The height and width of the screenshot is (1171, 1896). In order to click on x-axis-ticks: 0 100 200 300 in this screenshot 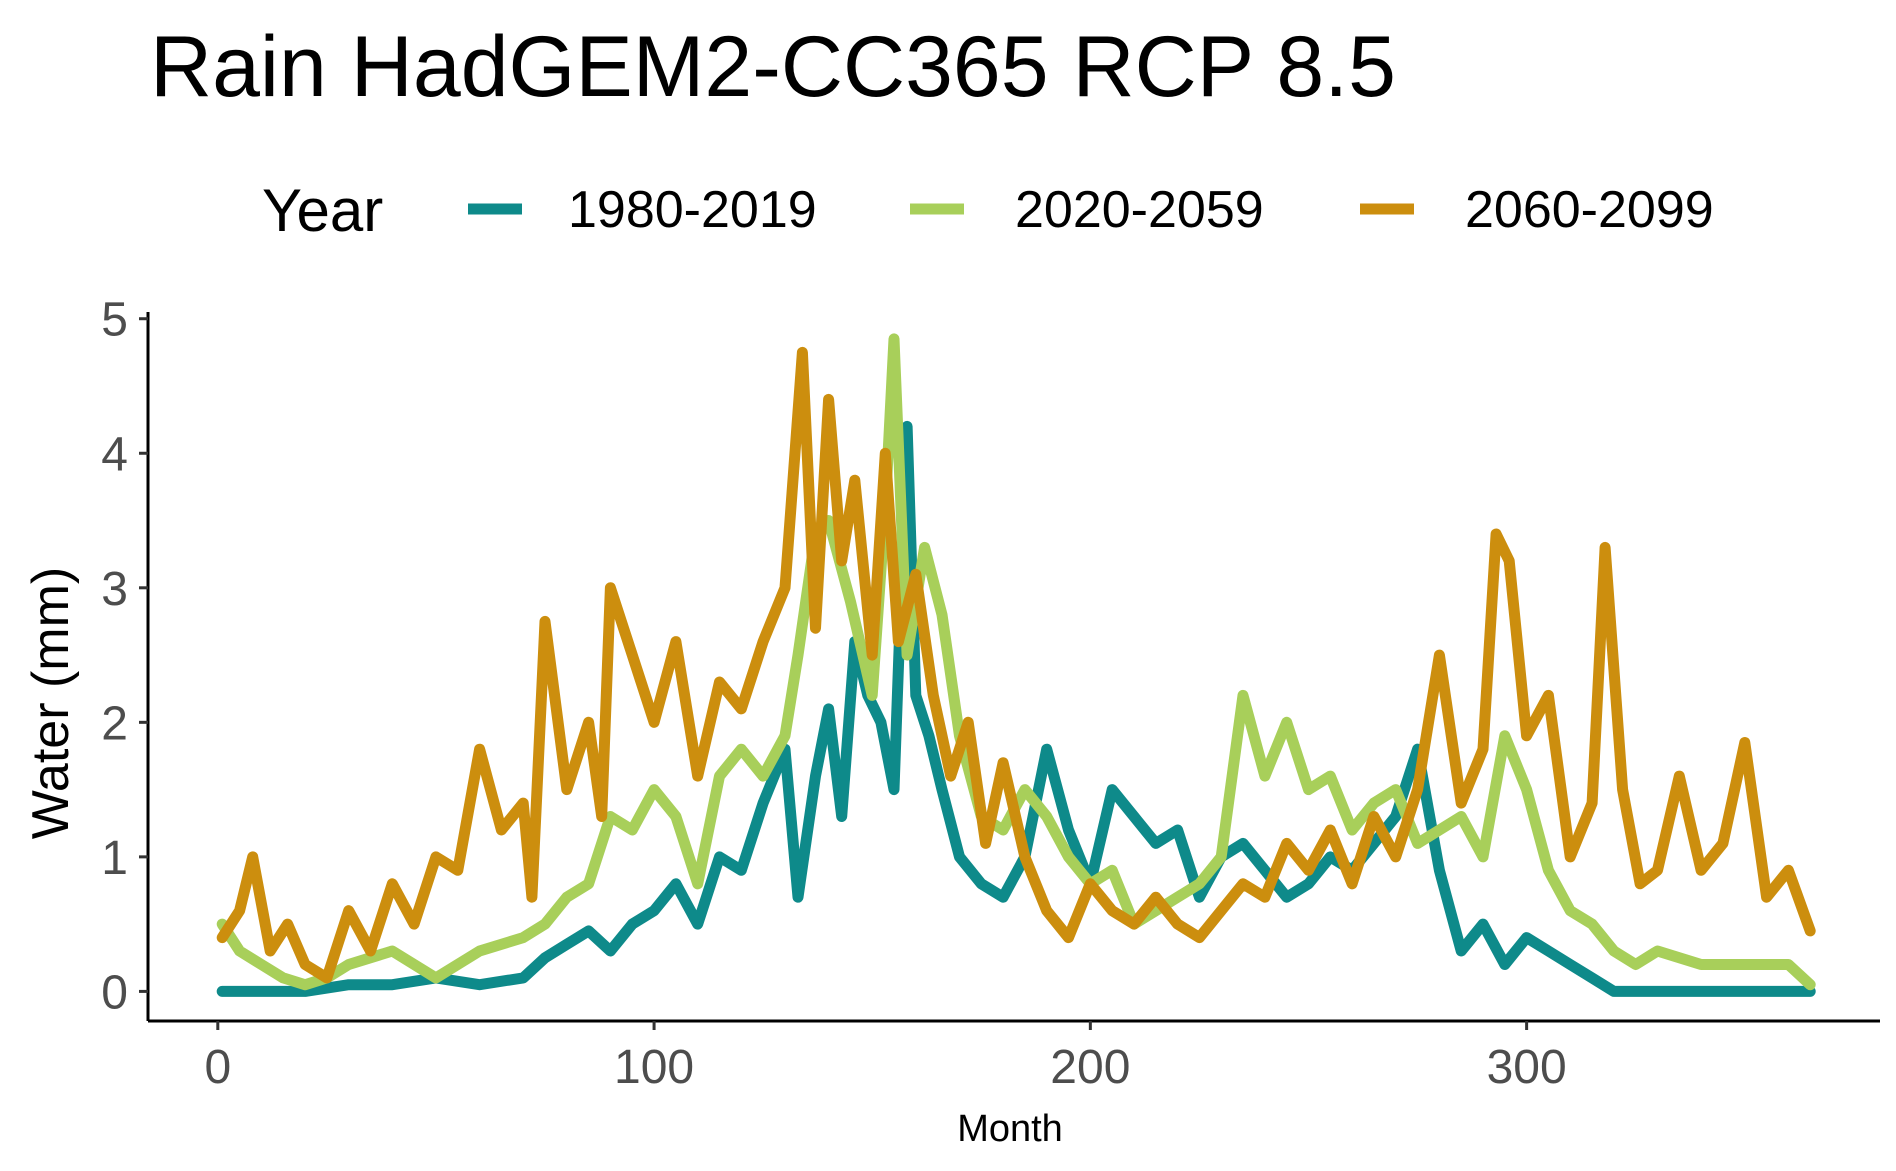, I will do `click(885, 1057)`.